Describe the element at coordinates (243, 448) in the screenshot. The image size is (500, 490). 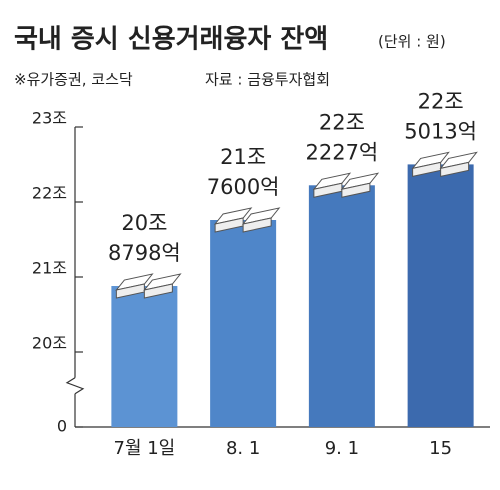
I see `x-tick-label: 8. 1` at that location.